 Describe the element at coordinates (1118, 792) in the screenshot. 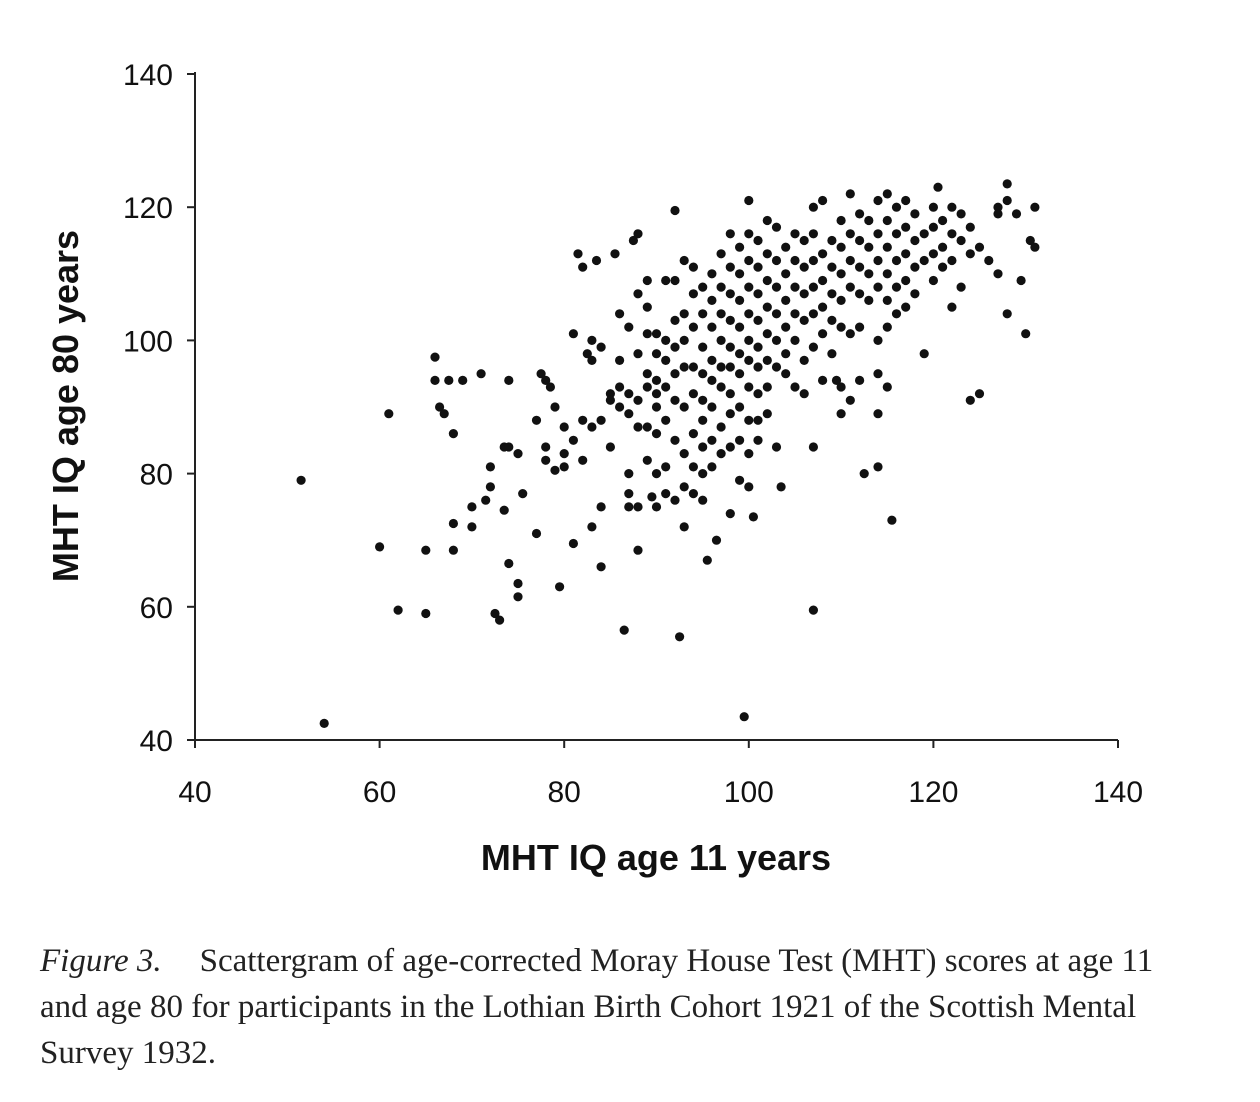

I see `x-tick-label: 140` at that location.